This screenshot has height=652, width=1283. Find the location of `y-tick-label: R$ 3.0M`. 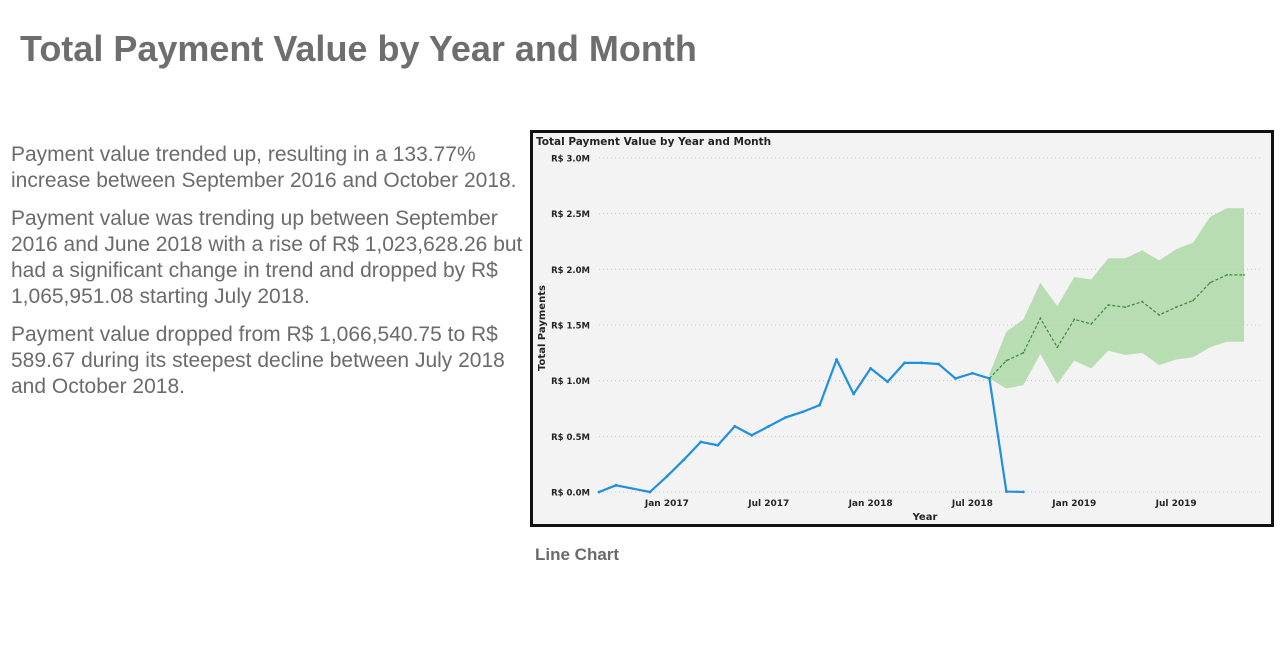

y-tick-label: R$ 3.0M is located at coordinates (570, 160).